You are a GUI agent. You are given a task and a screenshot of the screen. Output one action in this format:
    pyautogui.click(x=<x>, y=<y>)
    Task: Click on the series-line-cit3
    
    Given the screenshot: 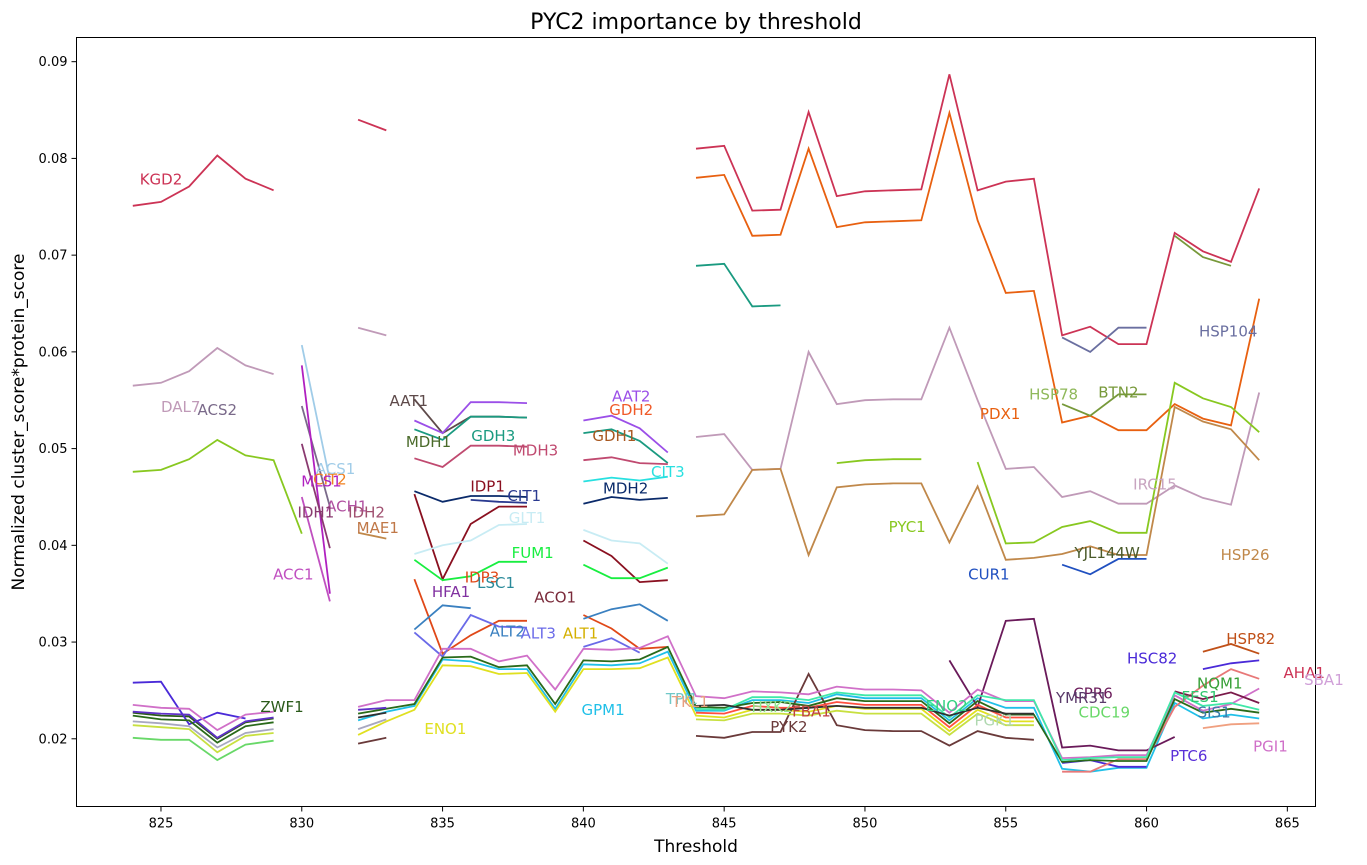 What is the action you would take?
    pyautogui.click(x=625, y=479)
    